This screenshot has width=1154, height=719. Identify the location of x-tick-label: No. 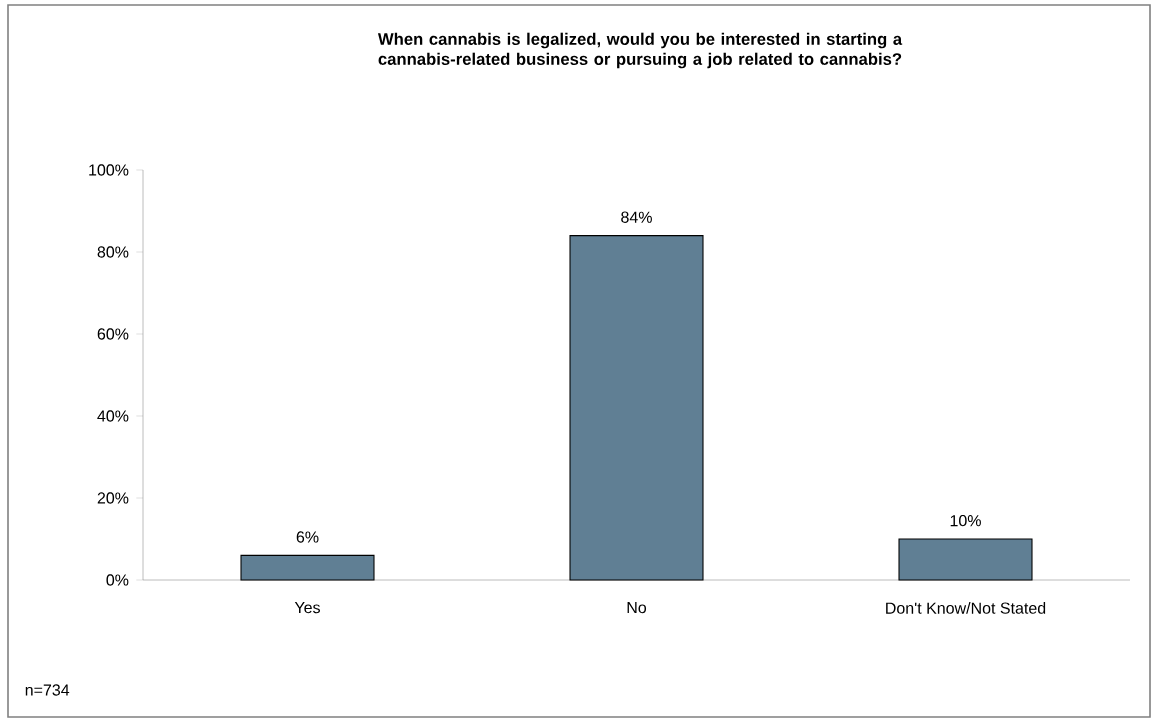
(637, 608).